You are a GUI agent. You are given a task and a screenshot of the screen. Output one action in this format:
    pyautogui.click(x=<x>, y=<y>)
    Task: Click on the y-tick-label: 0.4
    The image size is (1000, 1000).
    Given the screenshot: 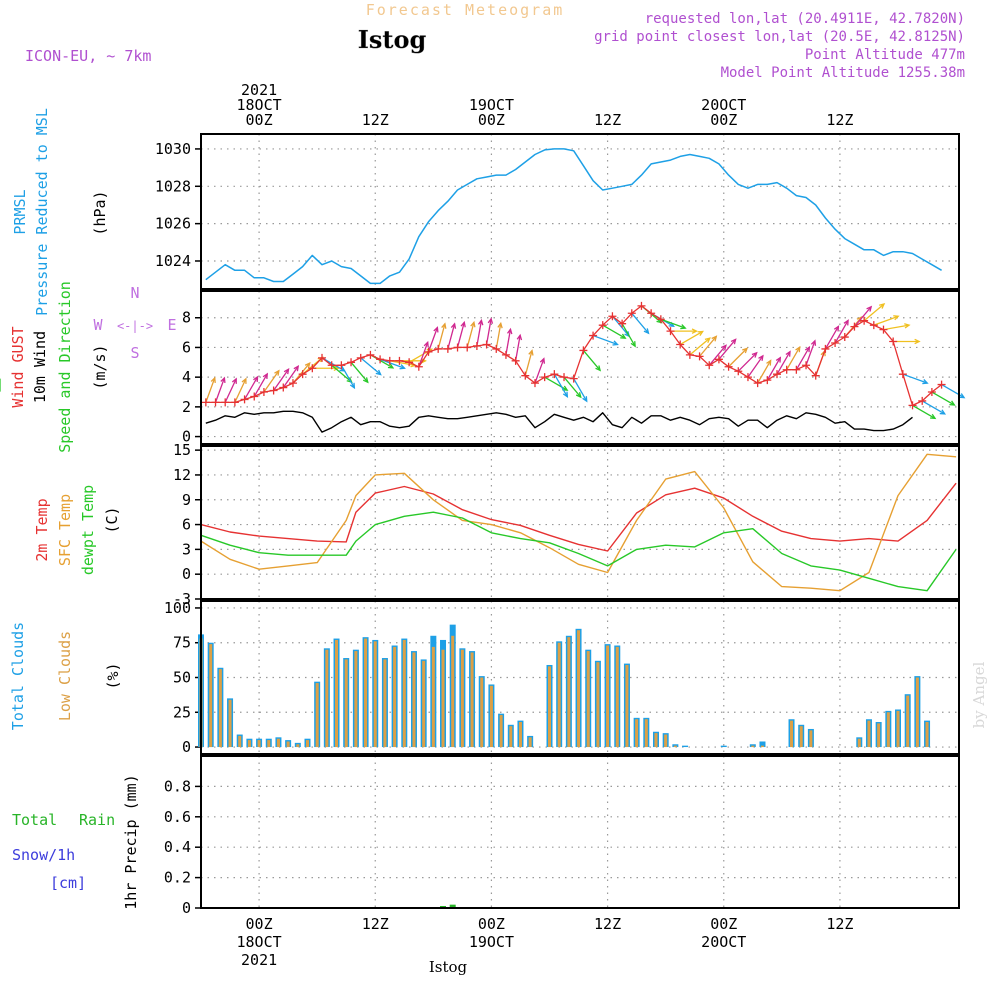 What is the action you would take?
    pyautogui.click(x=177, y=847)
    